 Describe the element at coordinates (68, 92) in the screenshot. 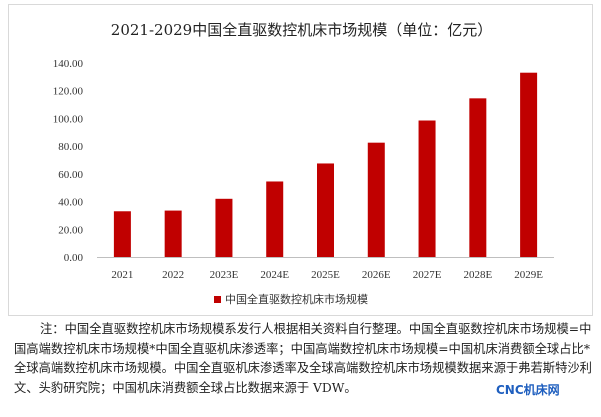

I see `y-tick-label: 120.00` at that location.